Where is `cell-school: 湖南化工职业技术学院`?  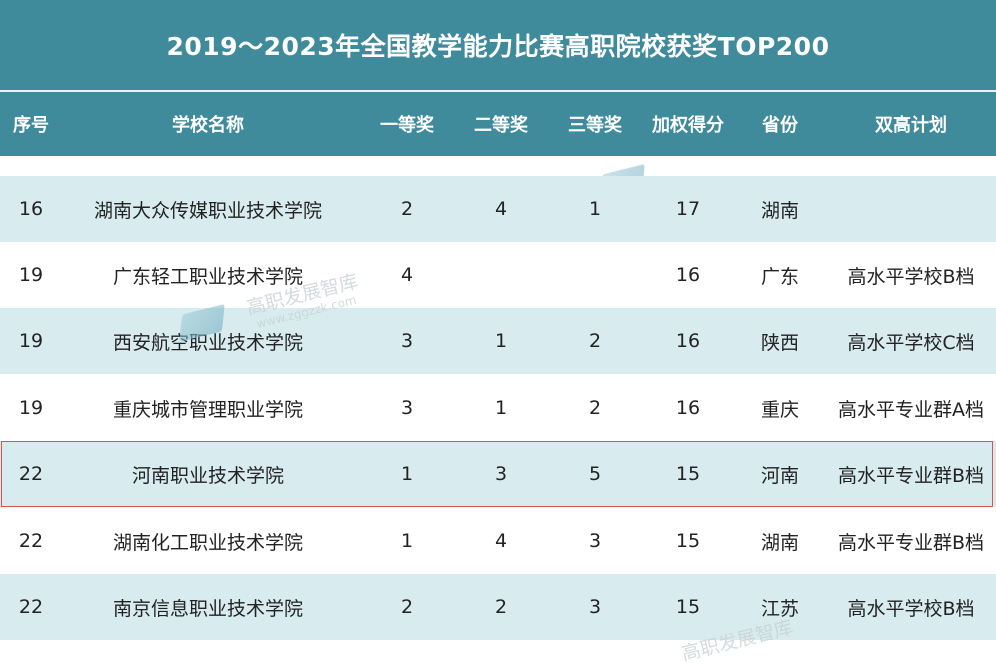 cell-school: 湖南化工职业技术学院 is located at coordinates (207, 542).